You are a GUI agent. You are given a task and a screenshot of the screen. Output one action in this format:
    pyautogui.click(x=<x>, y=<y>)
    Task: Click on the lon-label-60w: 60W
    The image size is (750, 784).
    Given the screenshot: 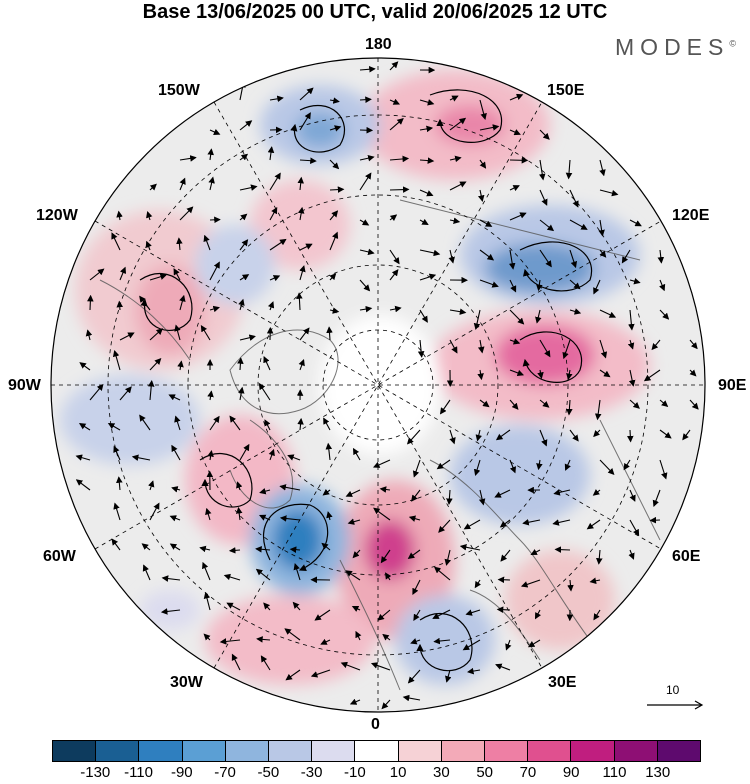 What is the action you would take?
    pyautogui.click(x=59, y=557)
    